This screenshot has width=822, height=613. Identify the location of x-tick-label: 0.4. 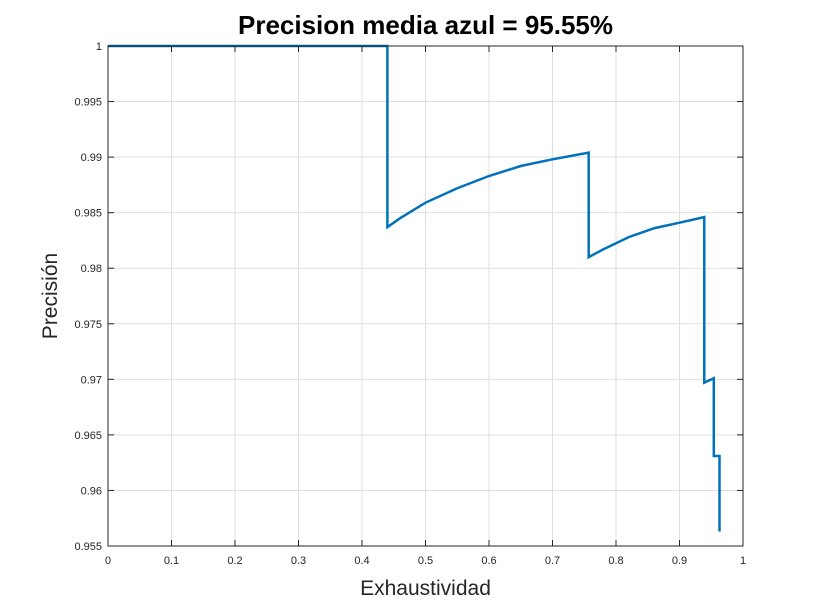
(361, 561).